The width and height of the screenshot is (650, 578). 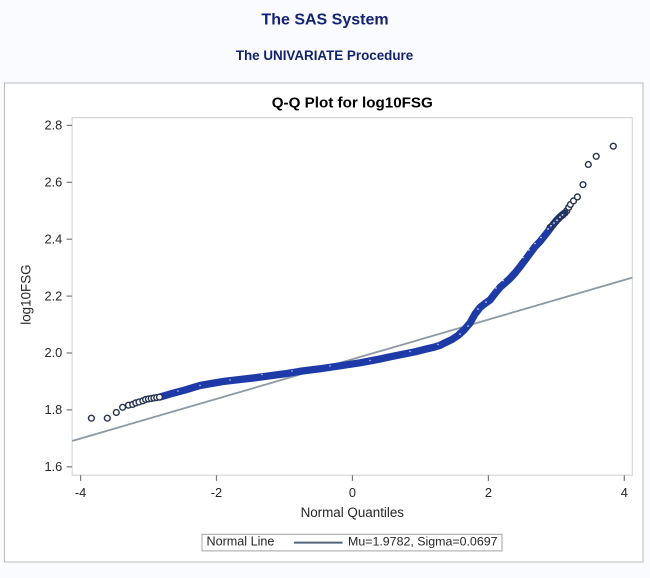 What do you see at coordinates (324, 20) in the screenshot?
I see `svg-text: The SAS System` at bounding box center [324, 20].